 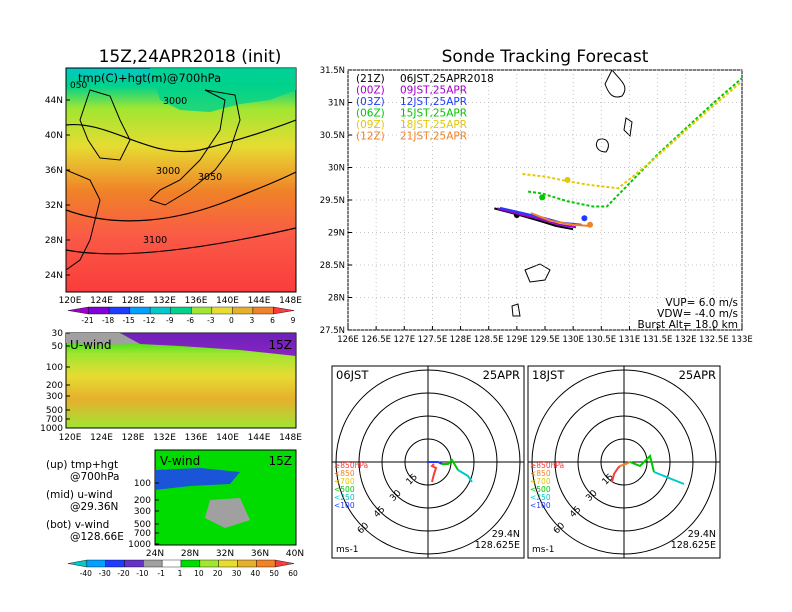 I want to click on right-title: Sonde Tracking Forecast, so click(x=545, y=57).